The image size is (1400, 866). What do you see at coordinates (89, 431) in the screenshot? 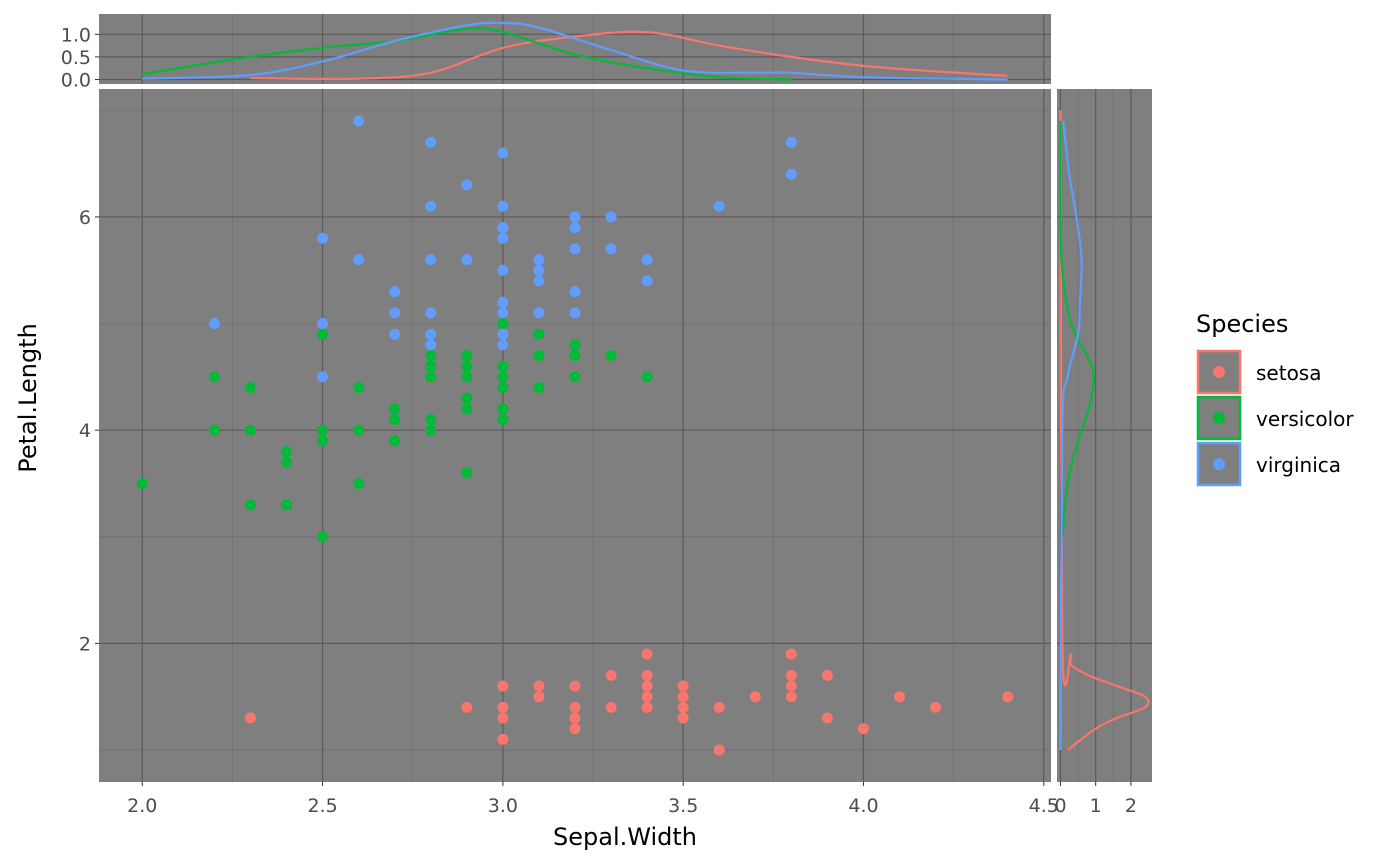
I see `y-axis-tick-labels: 2 4 6` at bounding box center [89, 431].